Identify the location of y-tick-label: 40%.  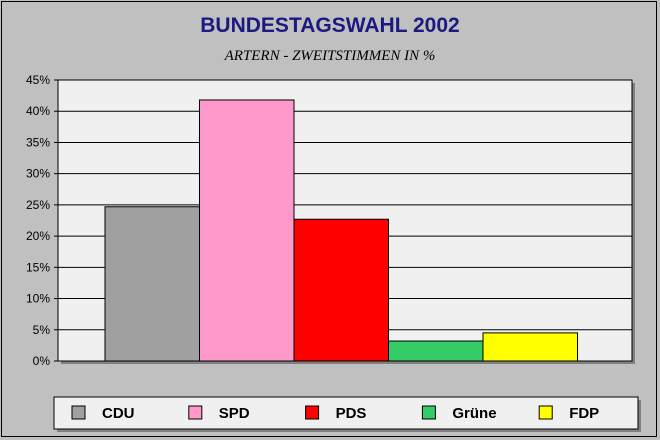
(38, 111).